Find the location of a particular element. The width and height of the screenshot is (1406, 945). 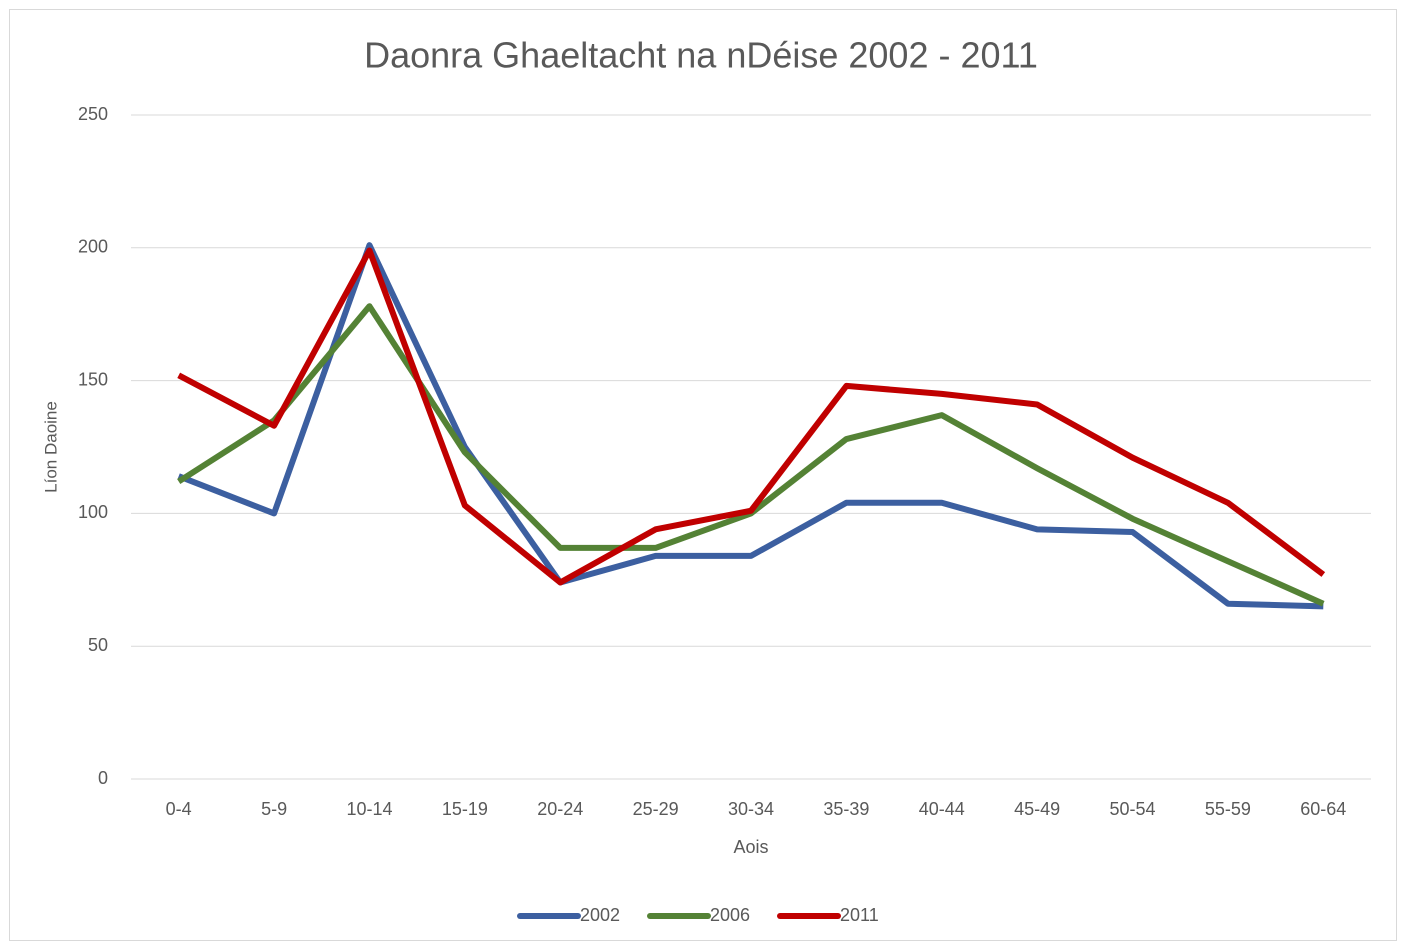

x-tick-label: 40-44 is located at coordinates (942, 809).